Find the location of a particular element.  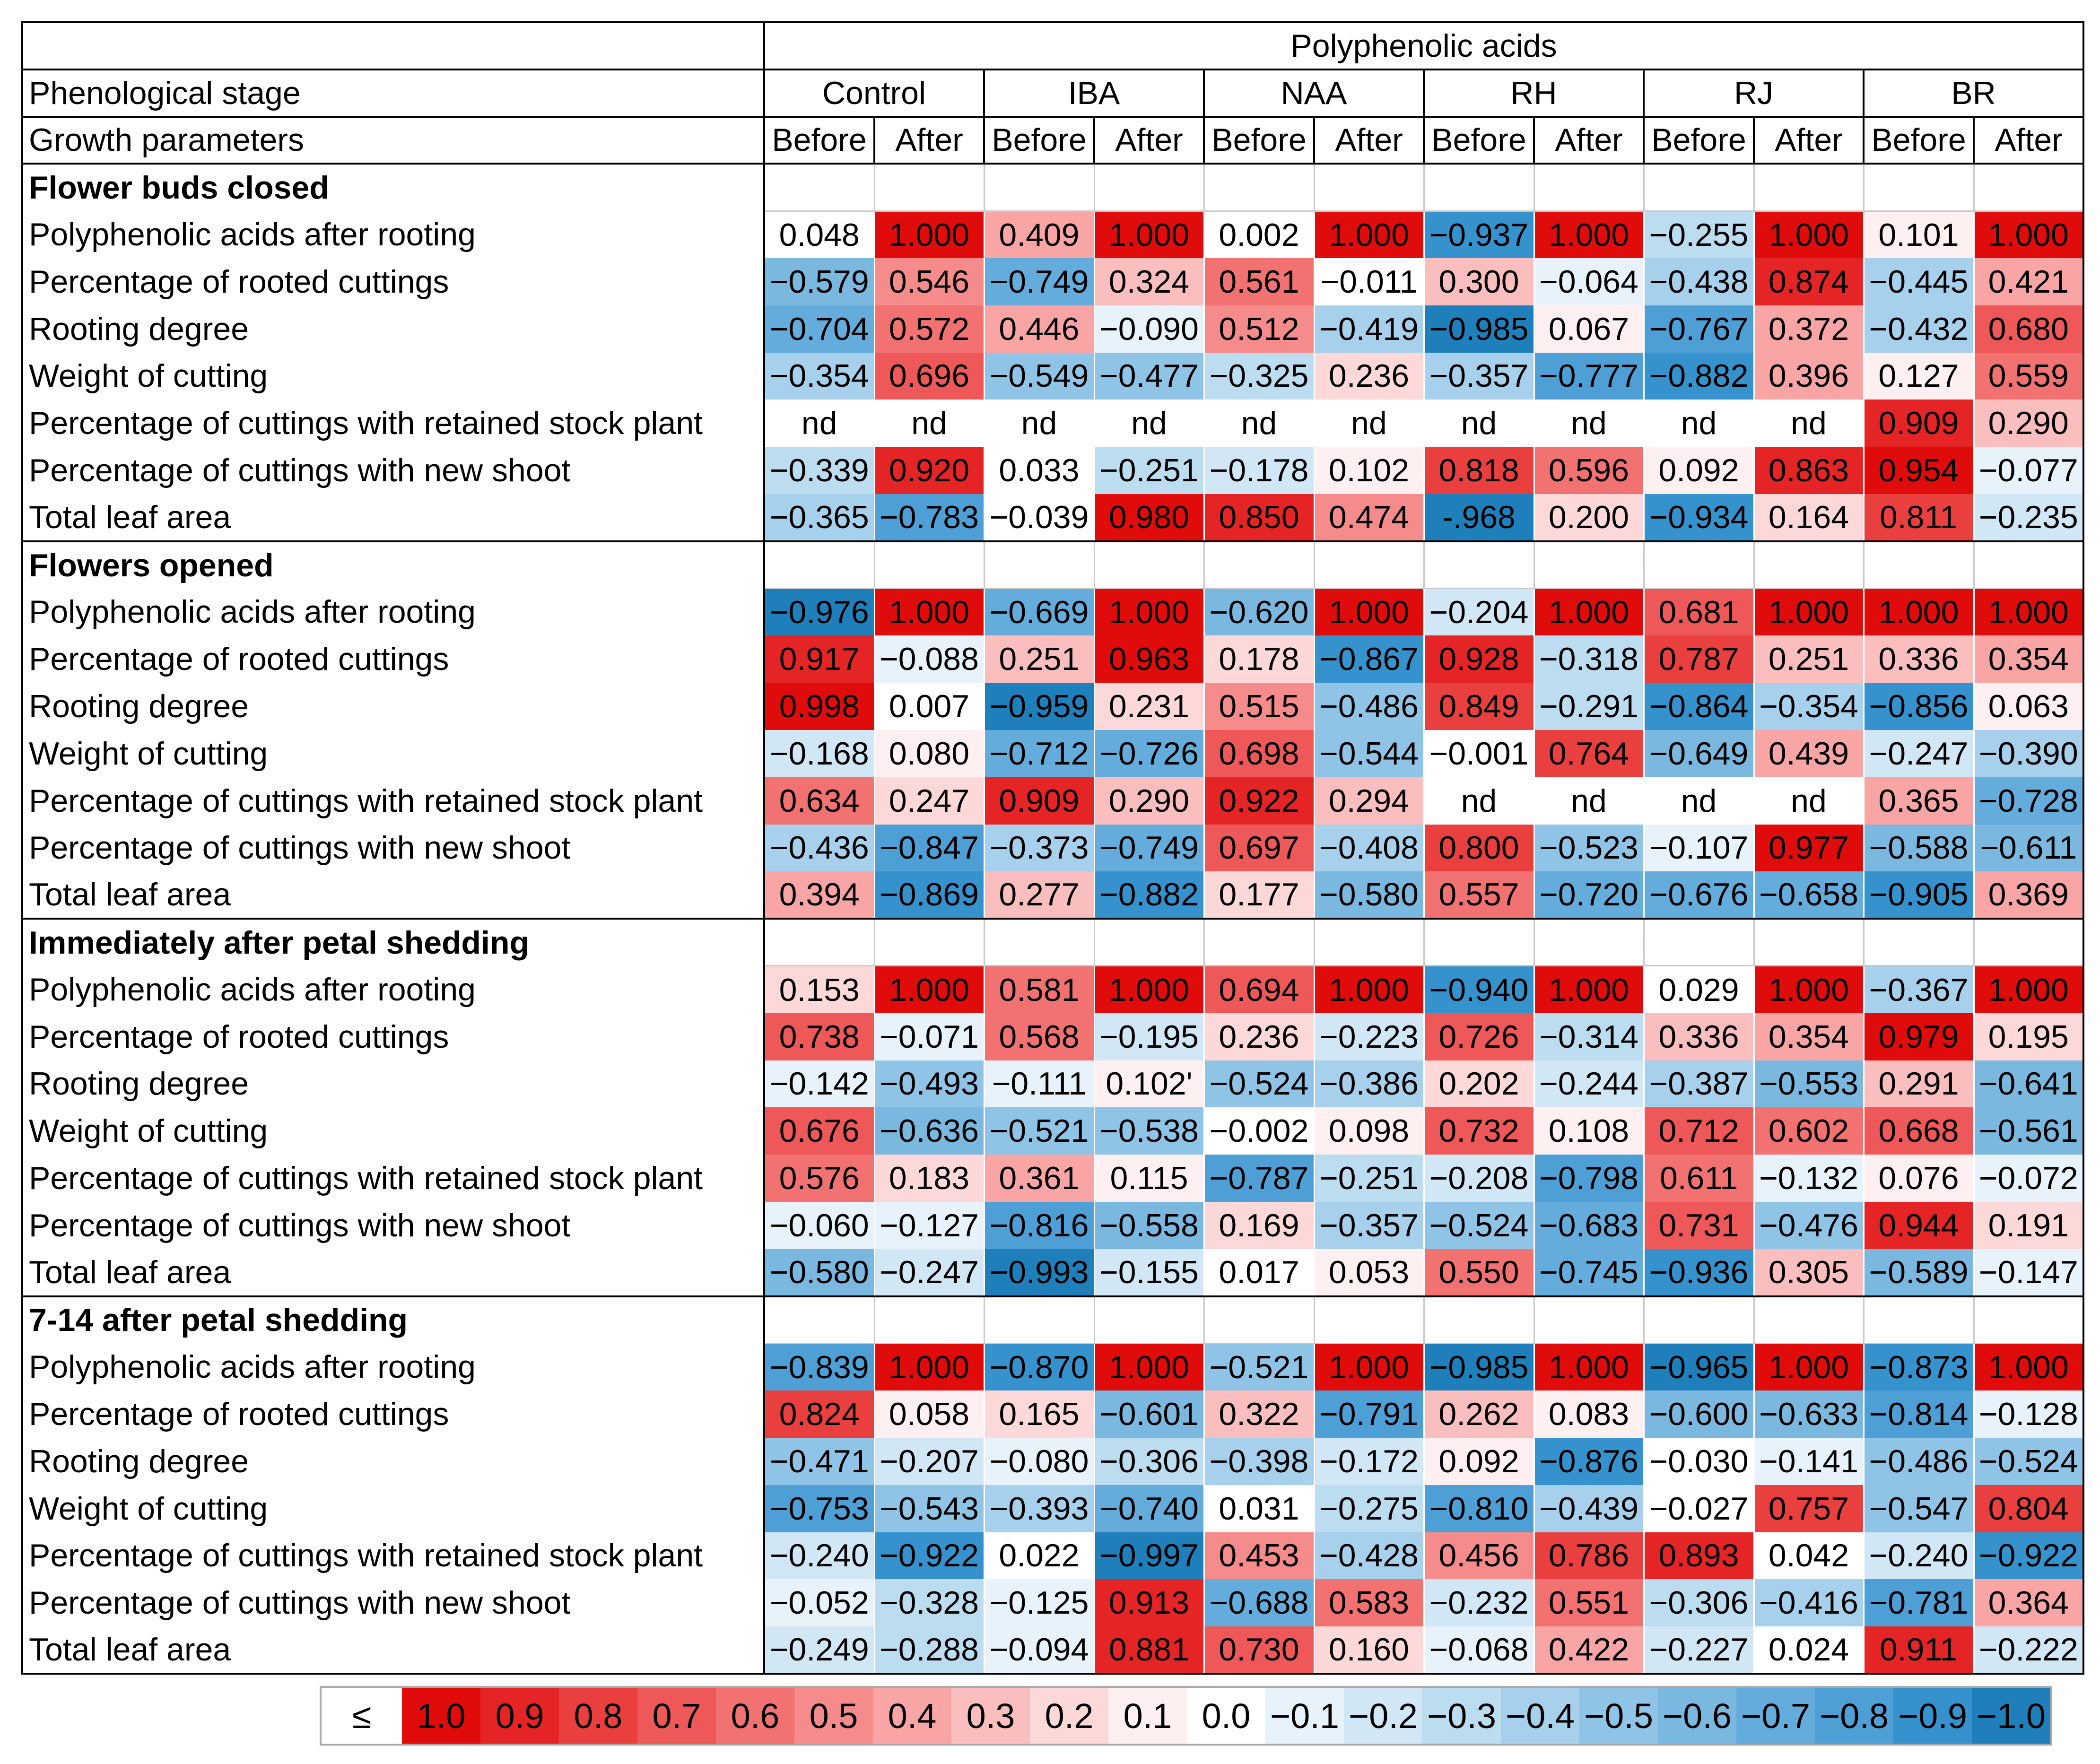

correlation-cell: 0.911 is located at coordinates (1919, 1650).